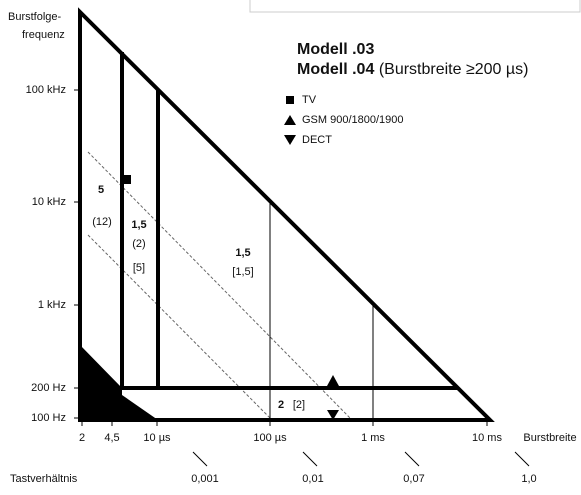 This screenshot has width=581, height=495. Describe the element at coordinates (48, 388) in the screenshot. I see `y-tick-label: 200 Hz` at that location.